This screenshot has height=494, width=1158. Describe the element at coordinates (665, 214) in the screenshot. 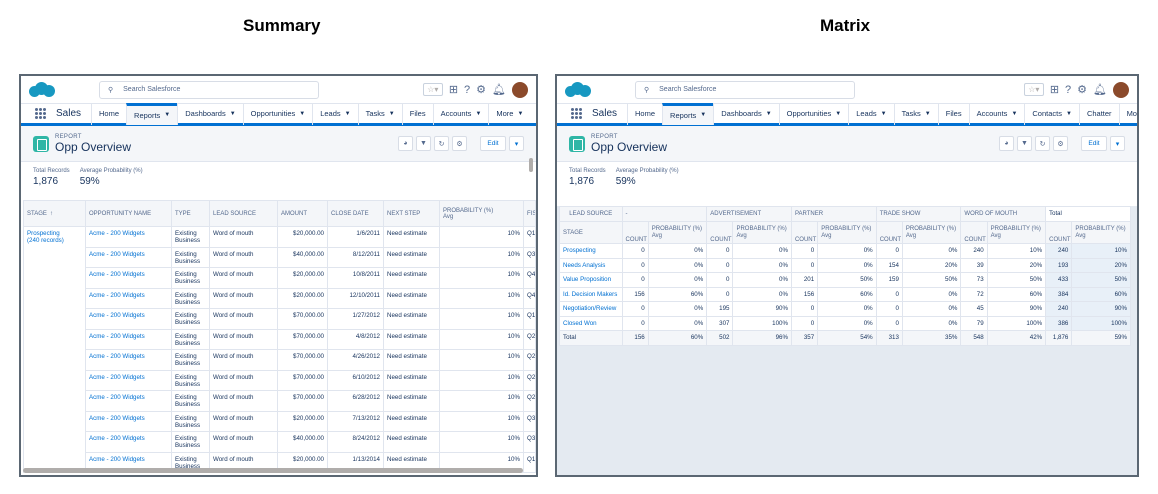

I see `group-header: -` at that location.